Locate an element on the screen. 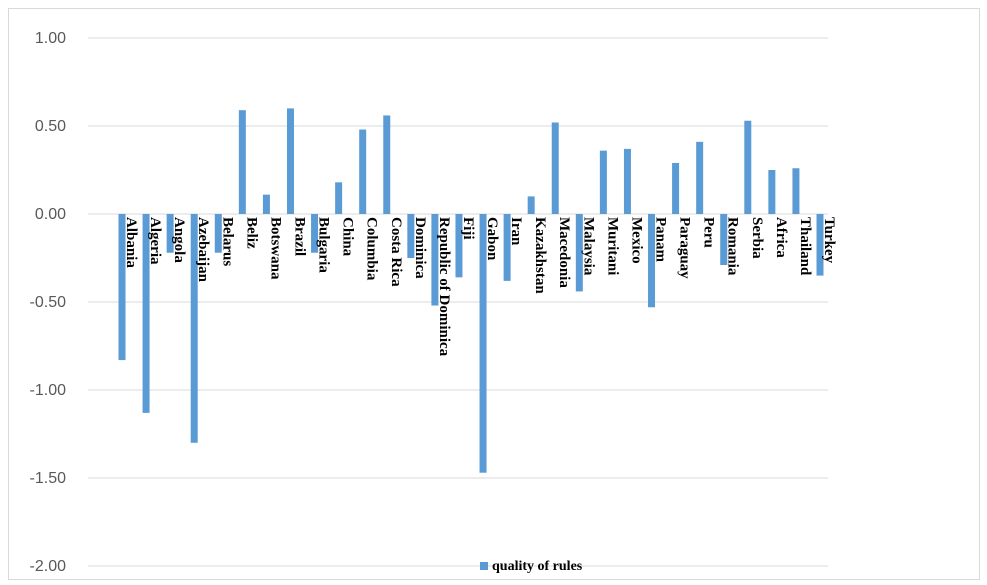 This screenshot has height=585, width=987. category-label: Gabon is located at coordinates (492, 239).